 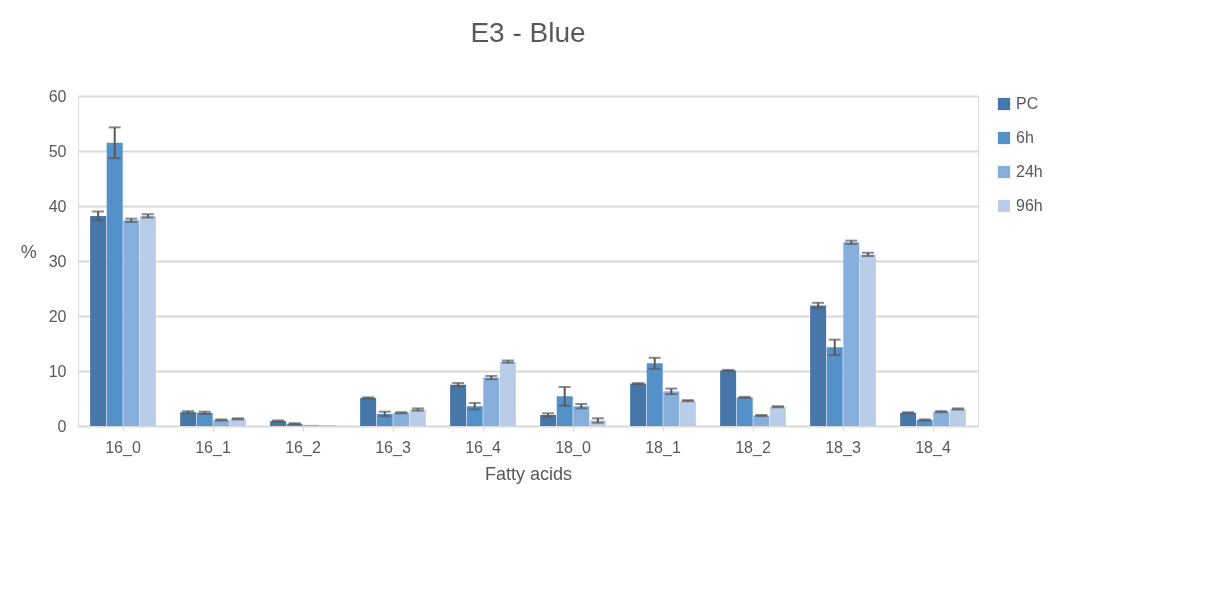 What do you see at coordinates (1029, 171) in the screenshot?
I see `legend-label: 24h` at bounding box center [1029, 171].